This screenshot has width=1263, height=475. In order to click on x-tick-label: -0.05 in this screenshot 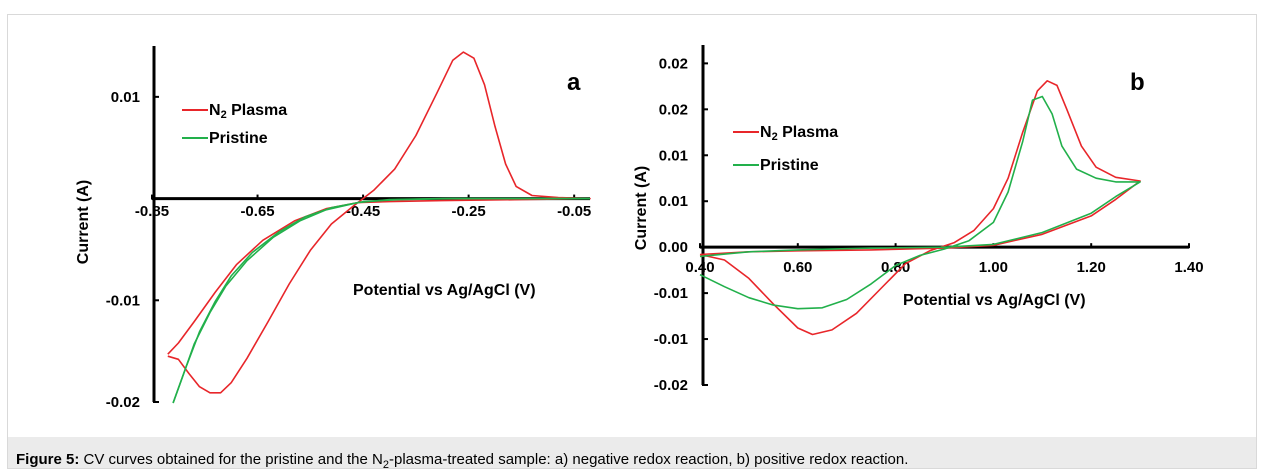, I will do `click(574, 211)`.